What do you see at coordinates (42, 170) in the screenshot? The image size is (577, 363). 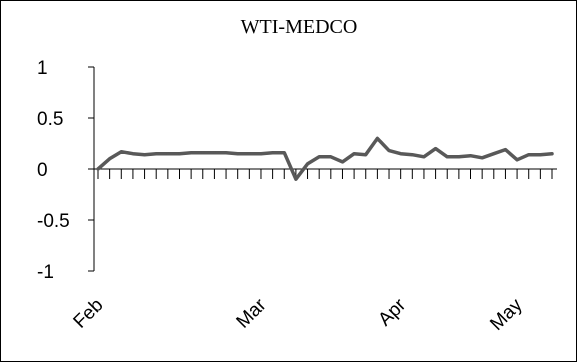 I see `y-tick-label: 0` at bounding box center [42, 170].